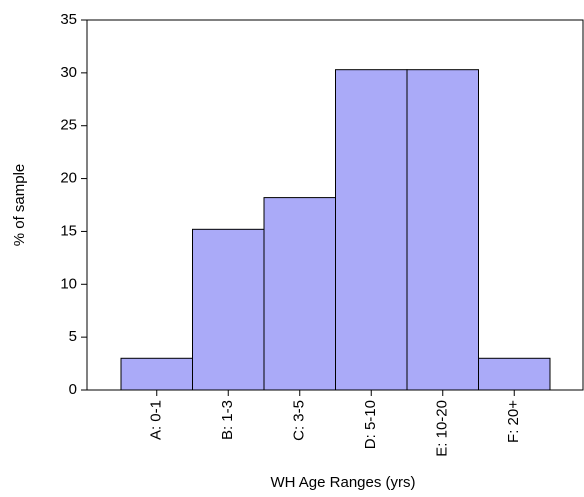 Image resolution: width=584 pixels, height=497 pixels. Describe the element at coordinates (68, 19) in the screenshot. I see `y-tick-label: 35` at that location.